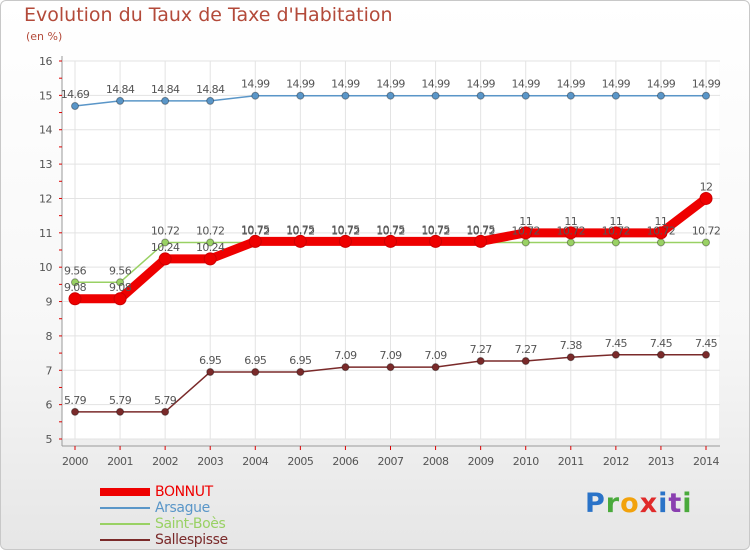 This screenshot has height=550, width=750. What do you see at coordinates (75, 94) in the screenshot?
I see `data-label: 14.69` at bounding box center [75, 94].